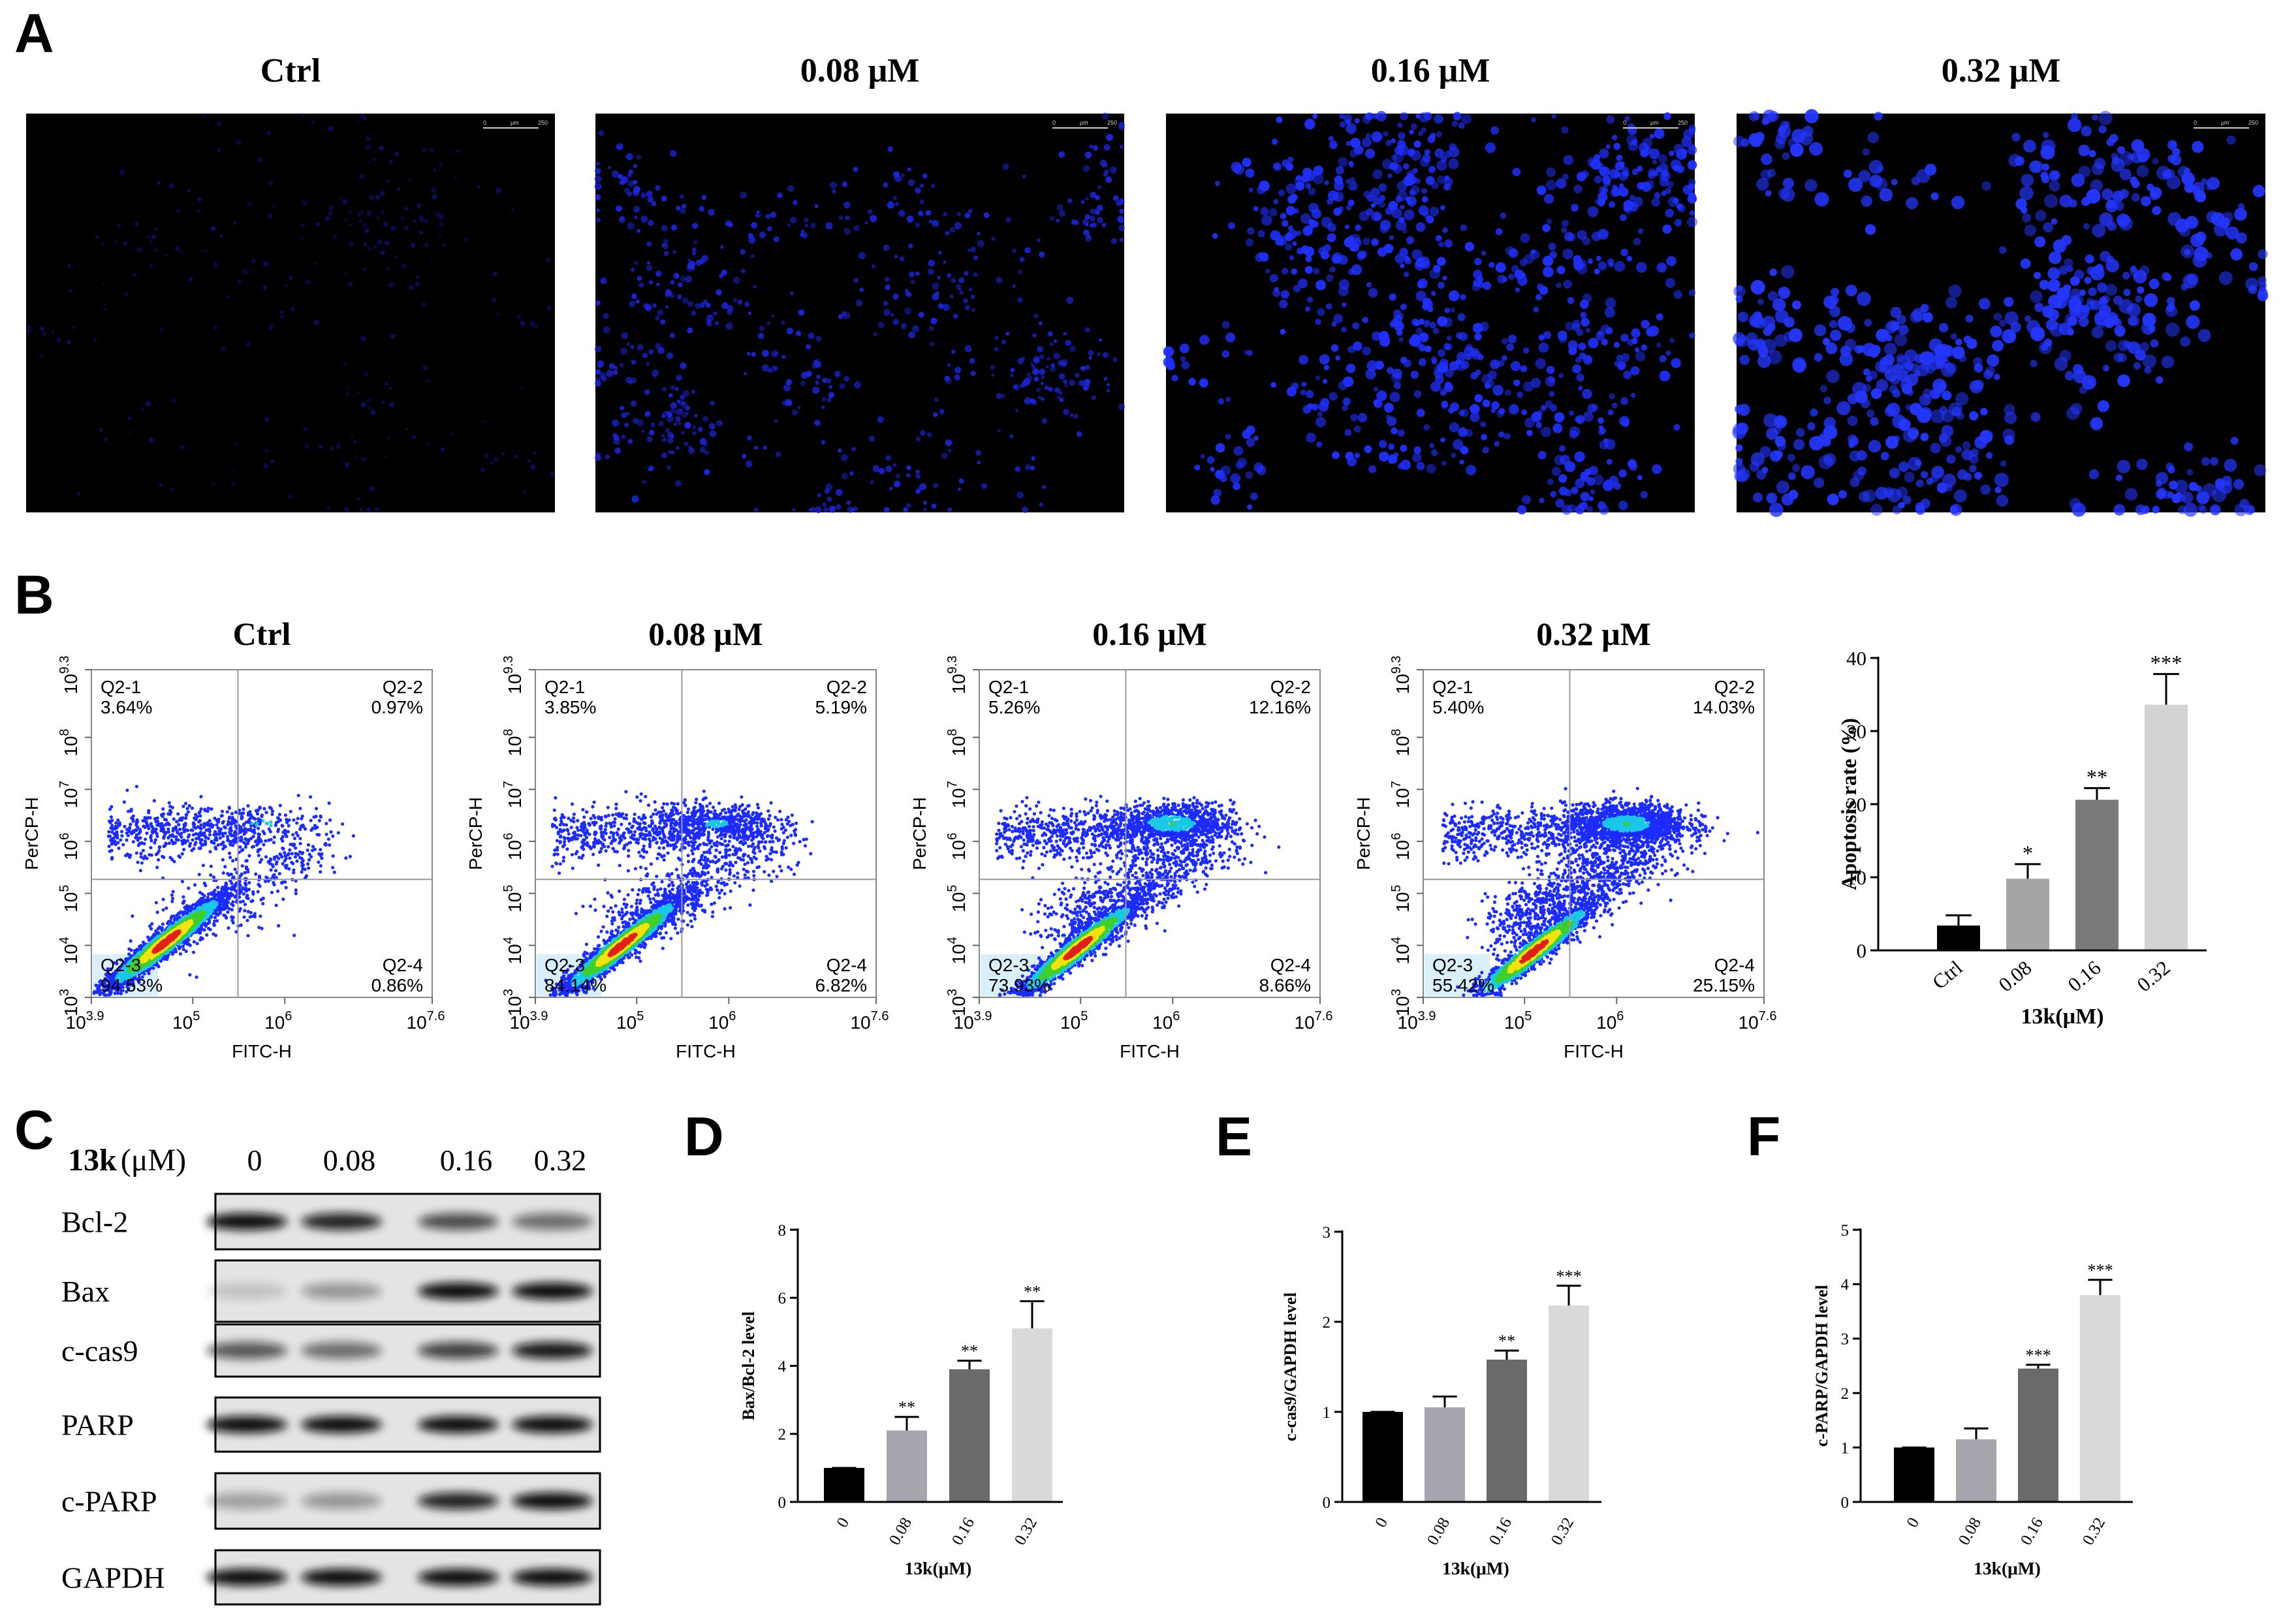 Image resolution: width=2283 pixels, height=1624 pixels. I want to click on image-title: 0.16 μM, so click(1431, 70).